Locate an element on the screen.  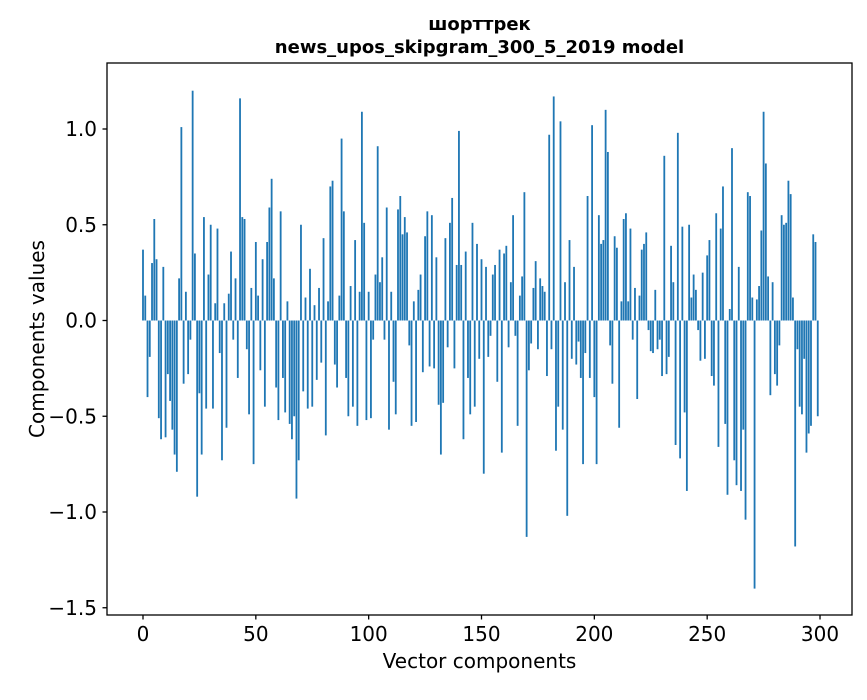
x-axis-ticks: 0 50 100 150 200 250 300 is located at coordinates (488, 630).